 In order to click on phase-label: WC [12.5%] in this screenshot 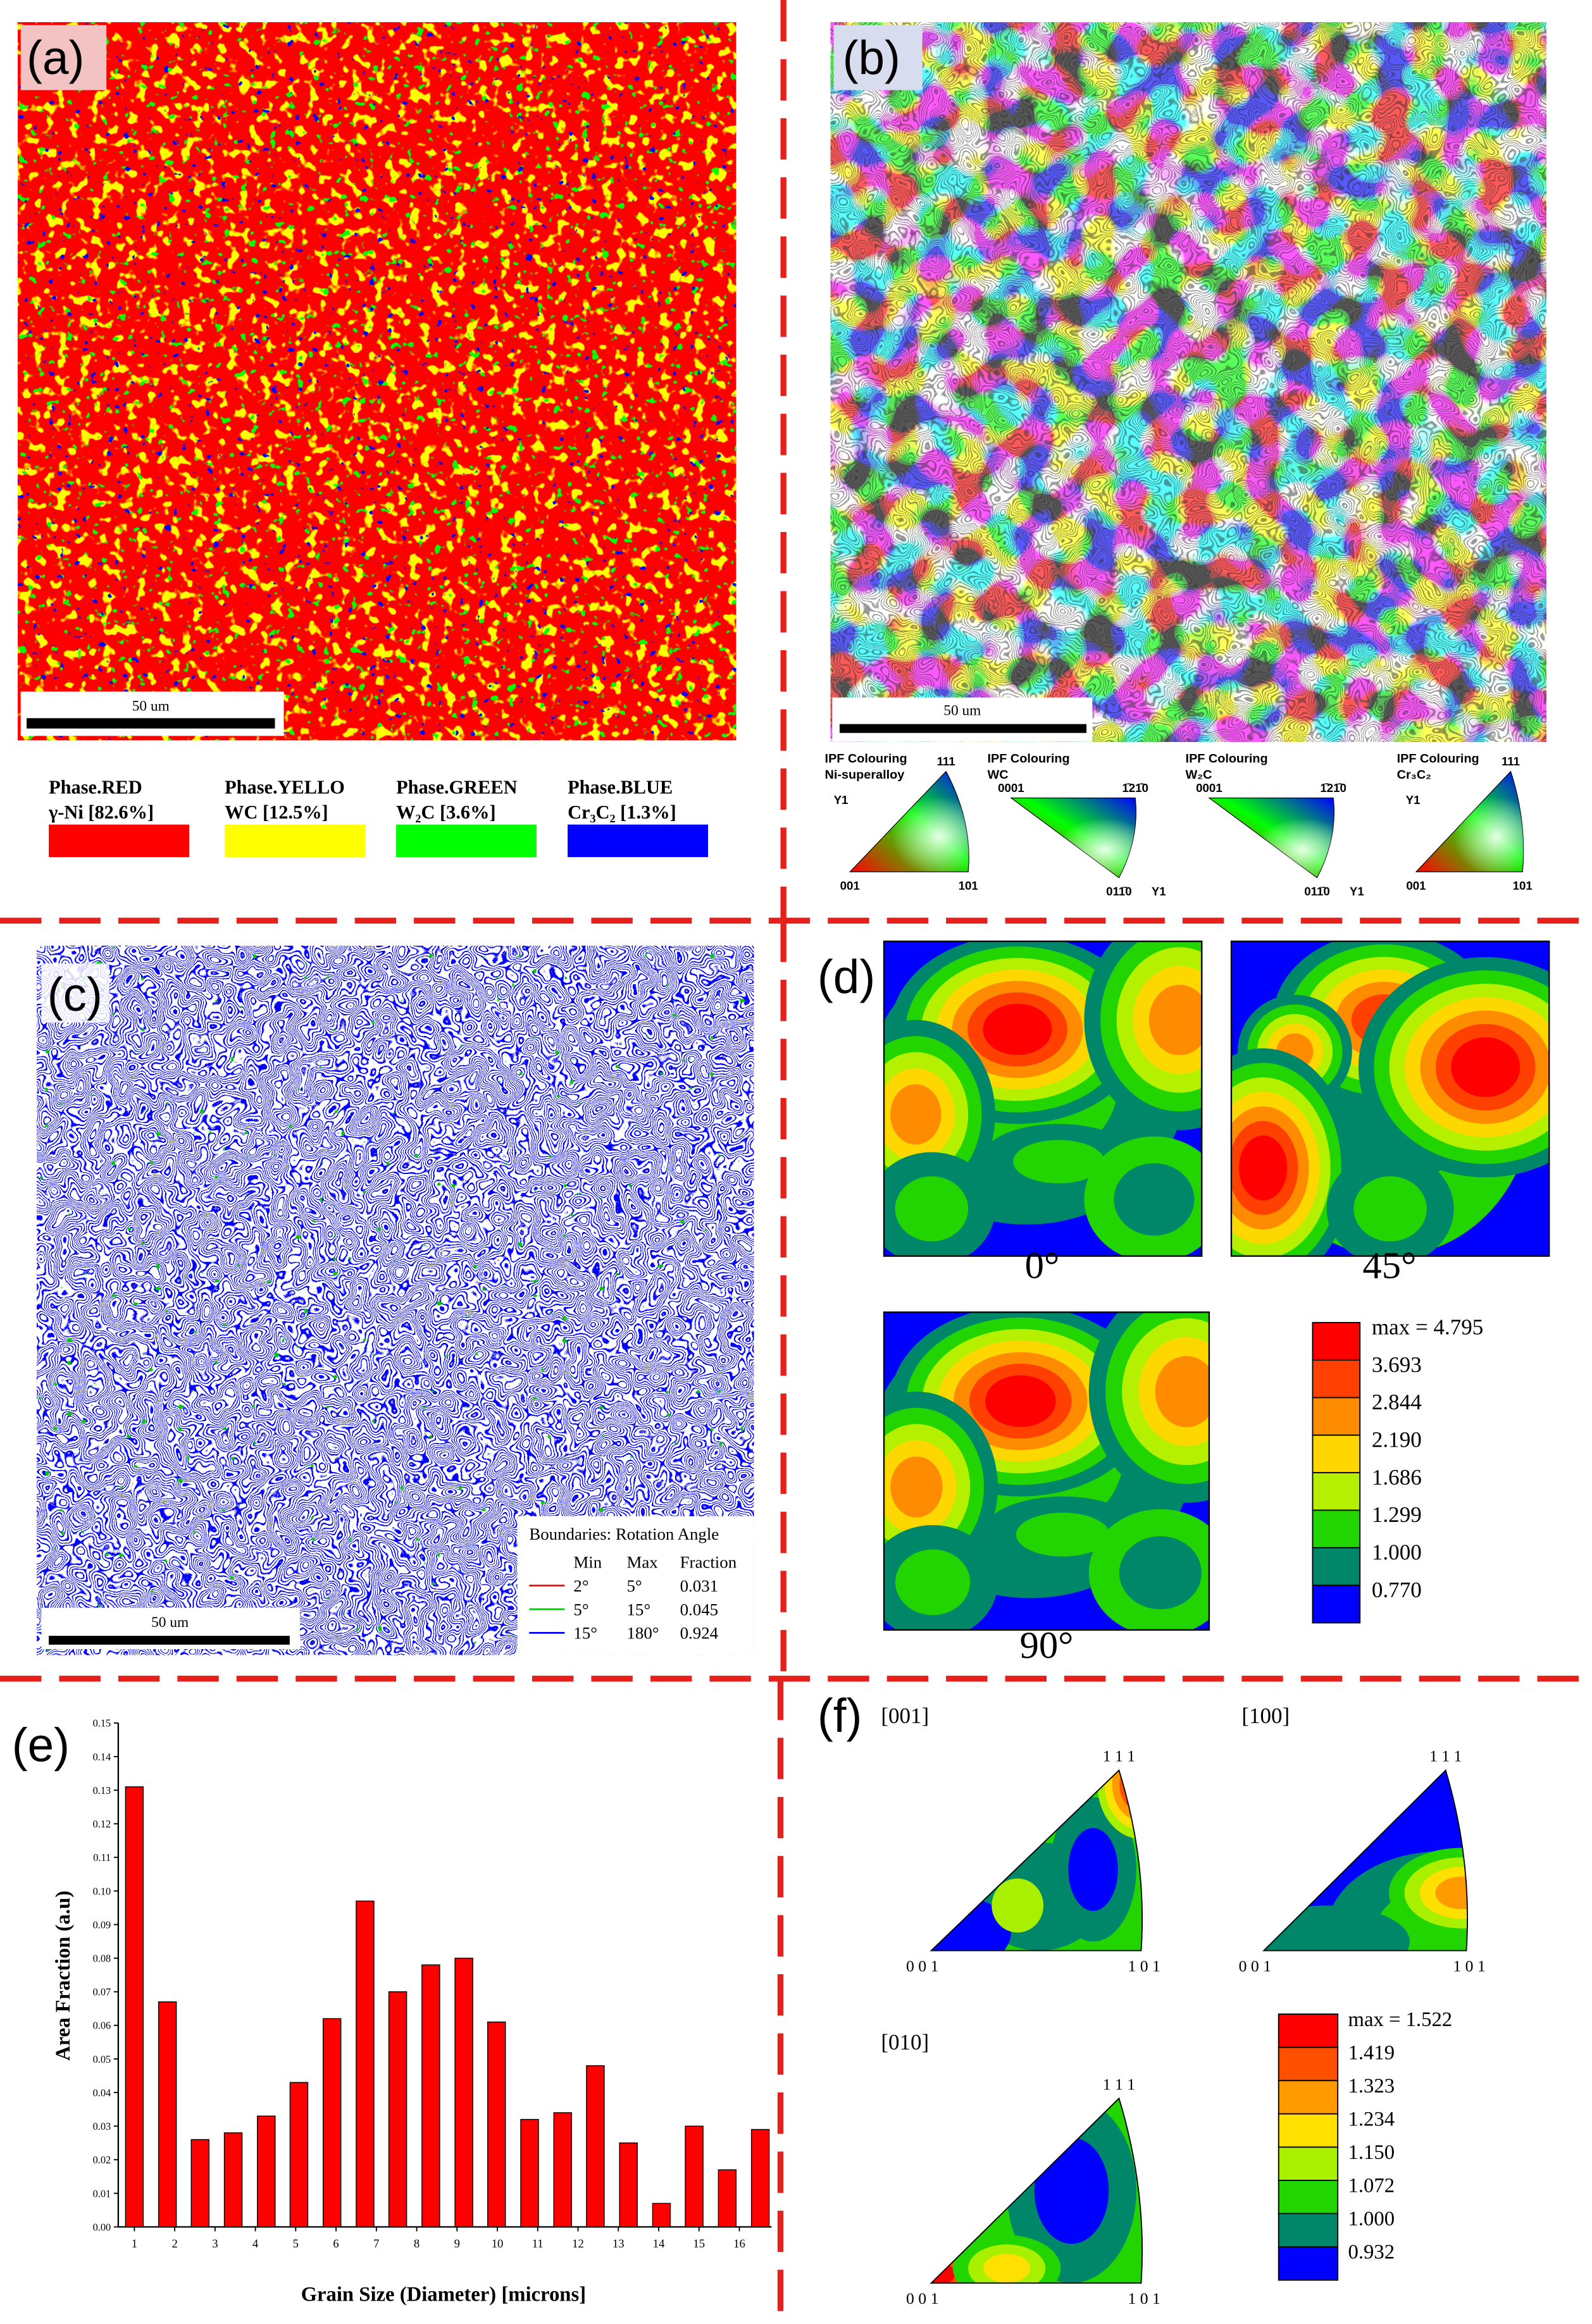, I will do `click(276, 812)`.